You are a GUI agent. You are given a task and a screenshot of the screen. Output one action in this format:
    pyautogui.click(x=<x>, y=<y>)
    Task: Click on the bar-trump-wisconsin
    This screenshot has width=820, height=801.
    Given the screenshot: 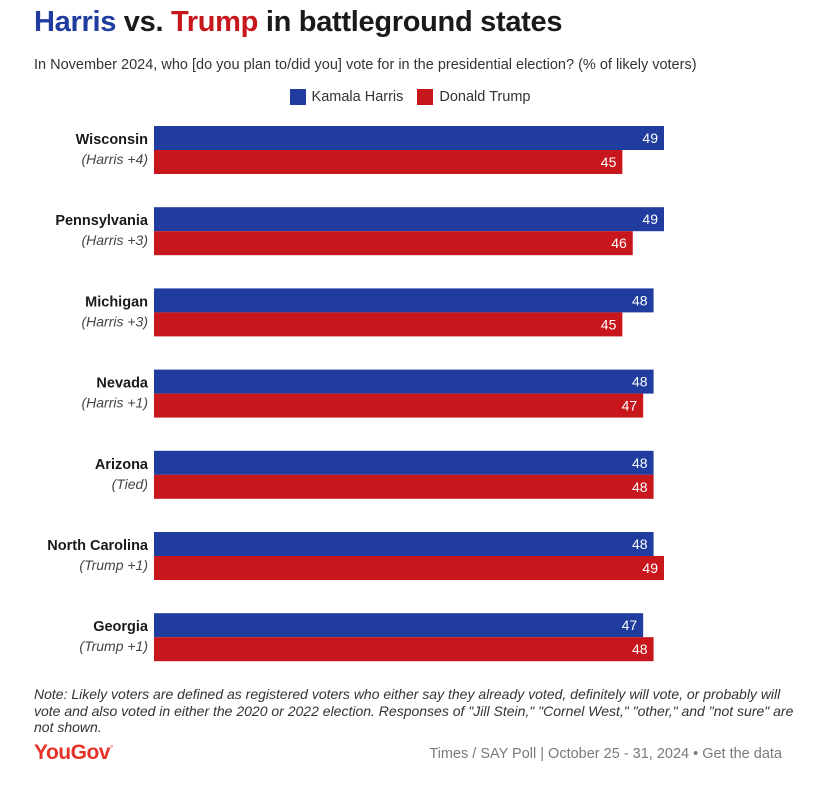 What is the action you would take?
    pyautogui.click(x=388, y=162)
    